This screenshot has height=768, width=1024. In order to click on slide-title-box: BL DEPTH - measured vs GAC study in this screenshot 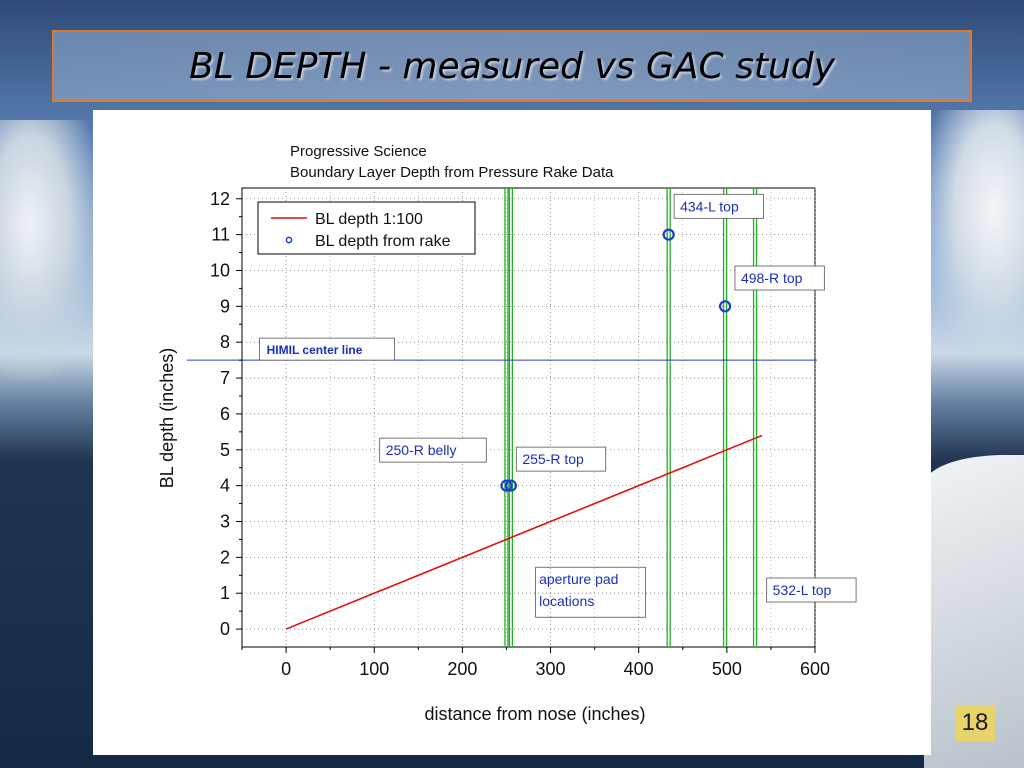, I will do `click(512, 66)`.